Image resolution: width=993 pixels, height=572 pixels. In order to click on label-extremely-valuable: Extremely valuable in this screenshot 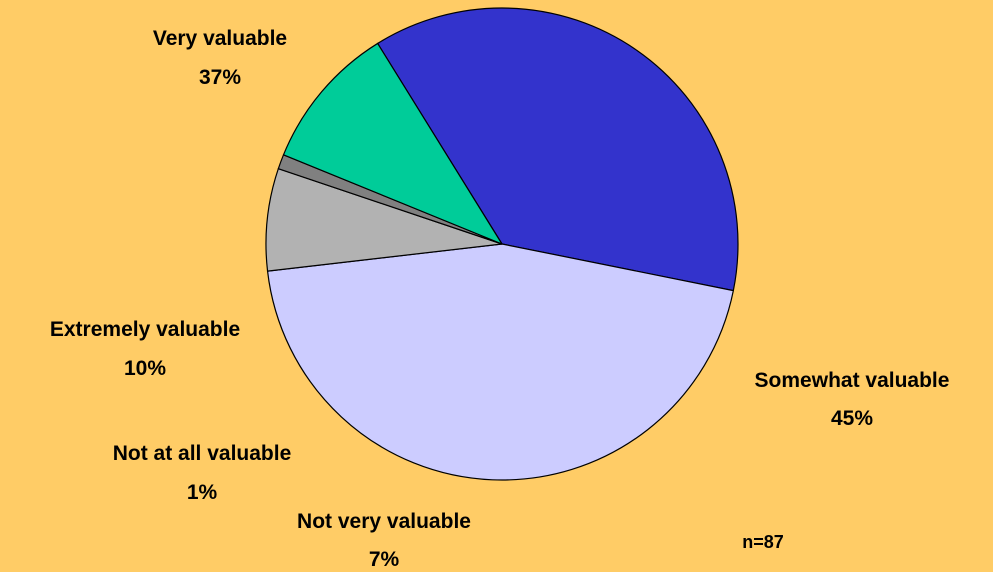, I will do `click(145, 329)`.